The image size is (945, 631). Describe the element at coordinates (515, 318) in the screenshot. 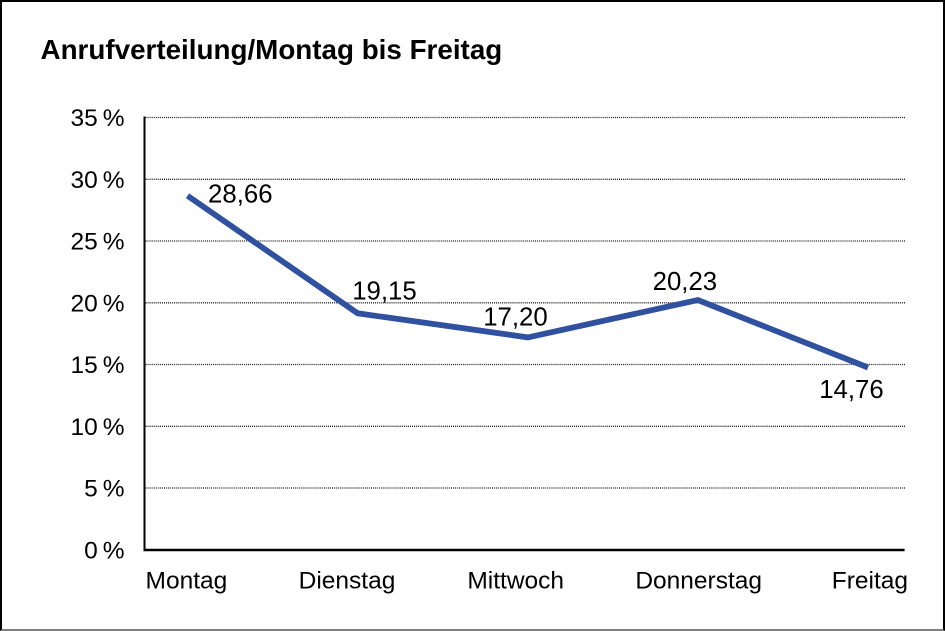

I see `svg-text: 17,20` at that location.